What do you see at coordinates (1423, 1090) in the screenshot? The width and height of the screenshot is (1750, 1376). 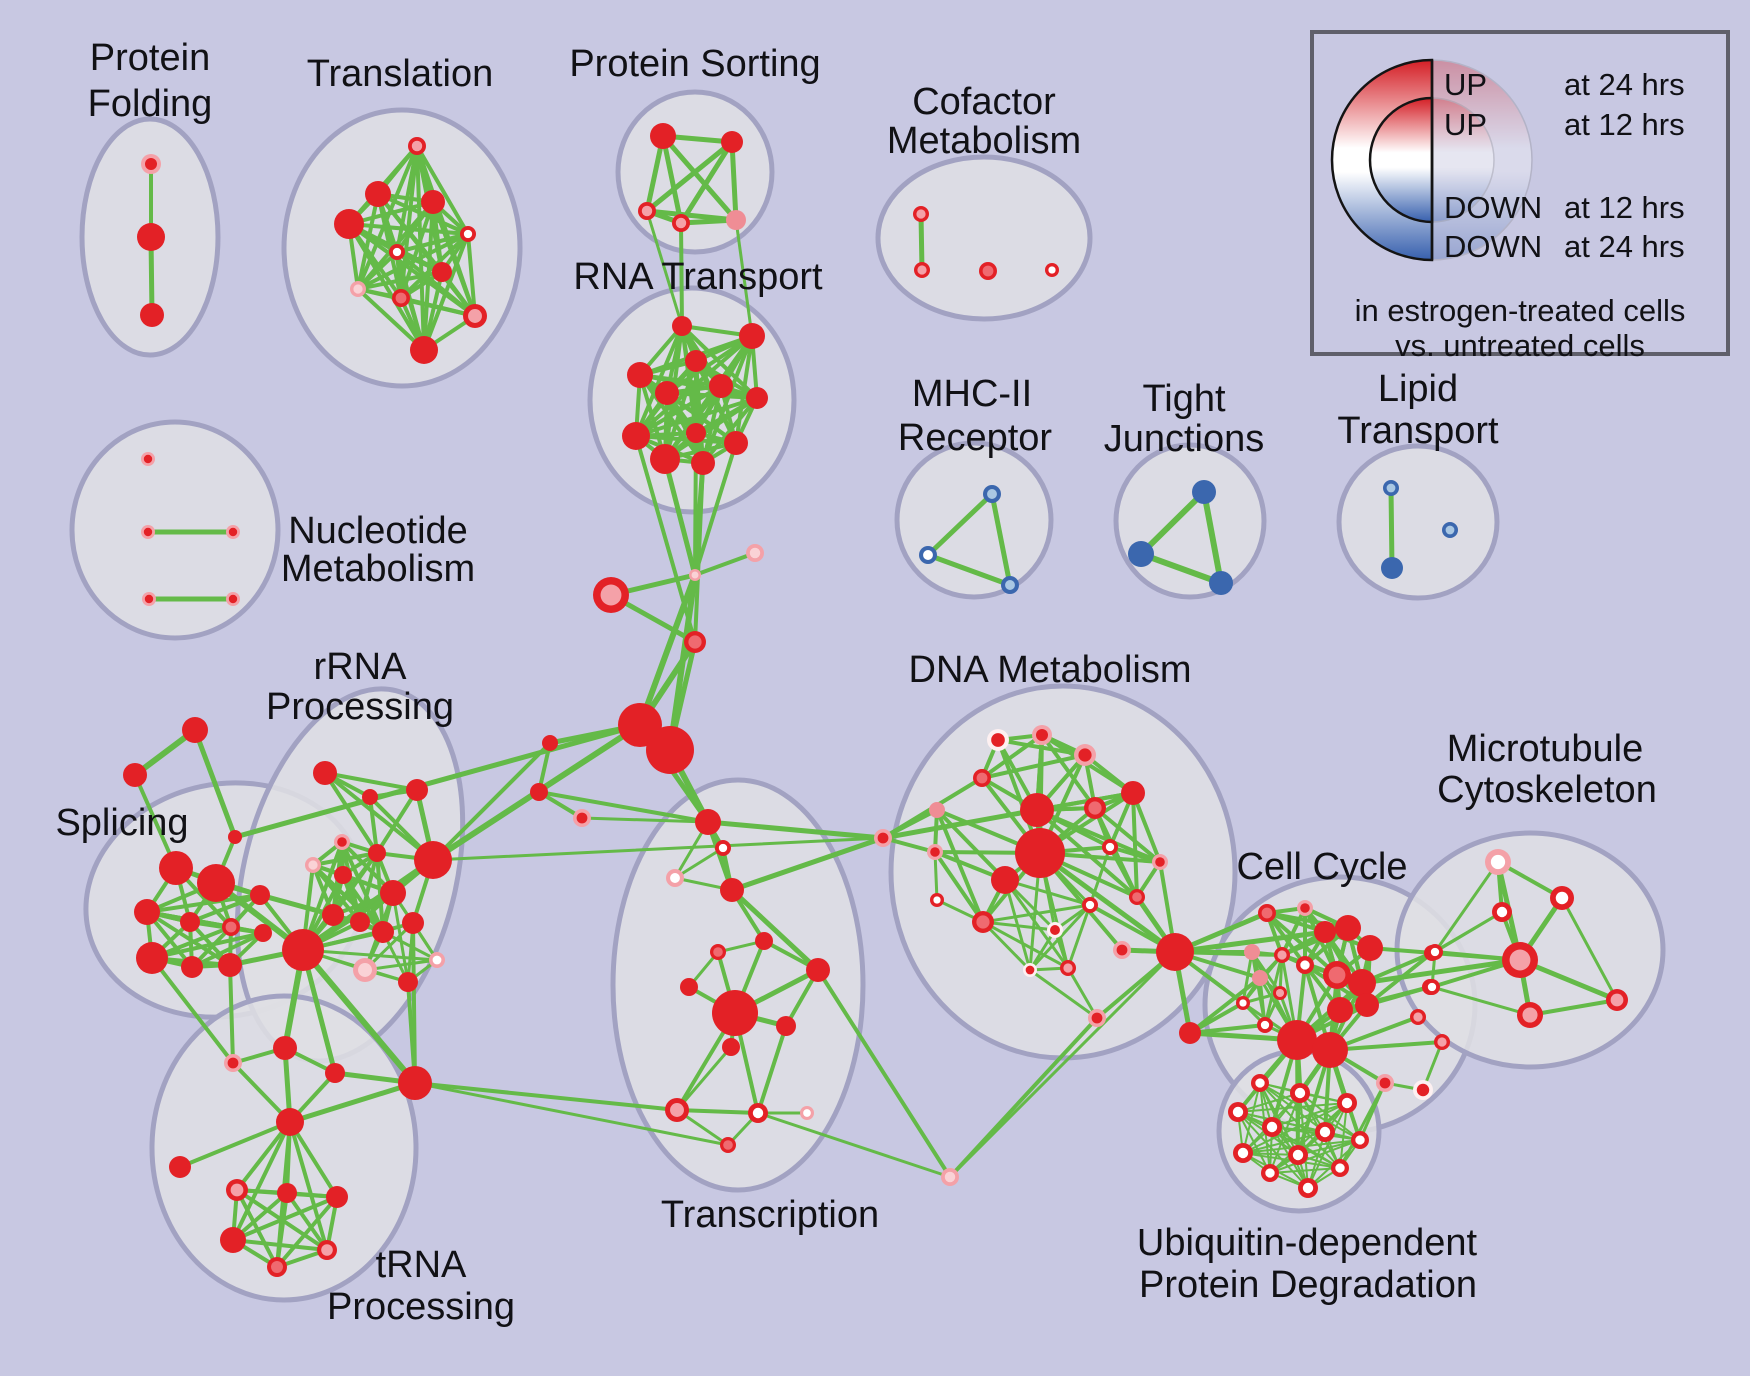 I see `node-o2` at bounding box center [1423, 1090].